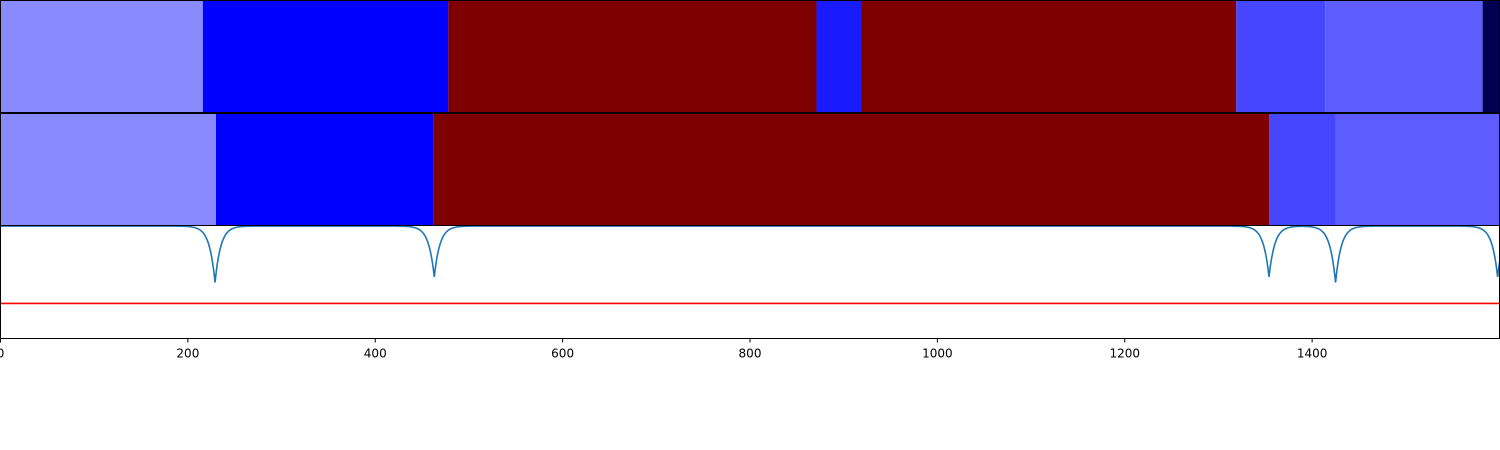 This screenshot has height=450, width=1500. I want to click on x-tick-label: 0, so click(2, 354).